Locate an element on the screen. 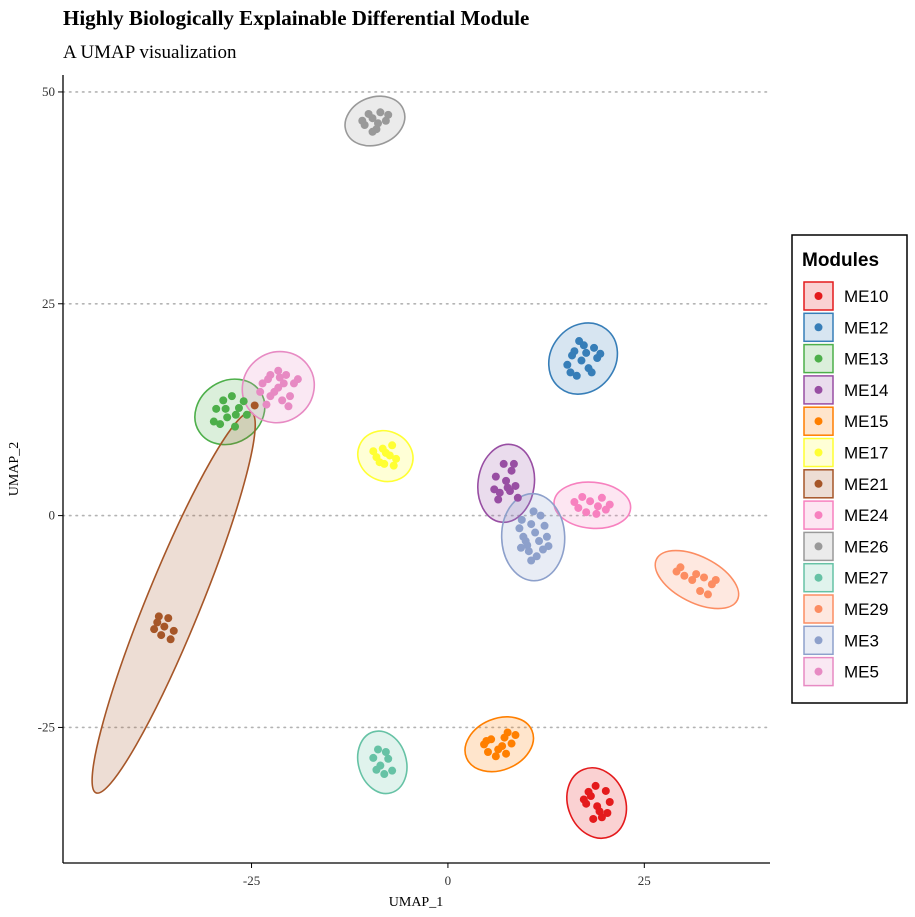 This screenshot has height=917, width=915. legend-label: ME15 is located at coordinates (866, 421).